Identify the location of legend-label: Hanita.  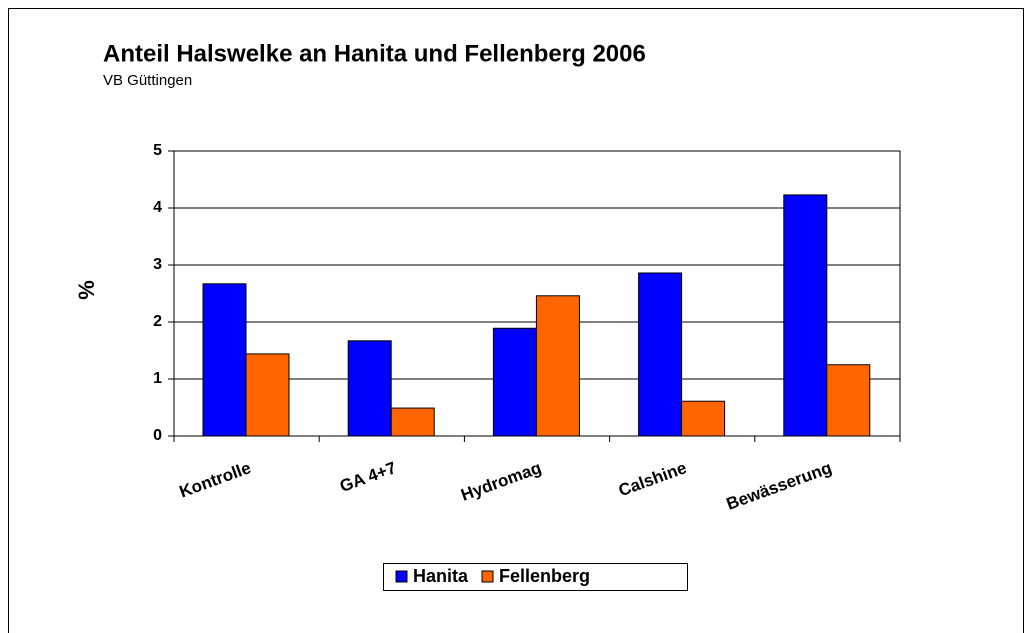
(441, 576).